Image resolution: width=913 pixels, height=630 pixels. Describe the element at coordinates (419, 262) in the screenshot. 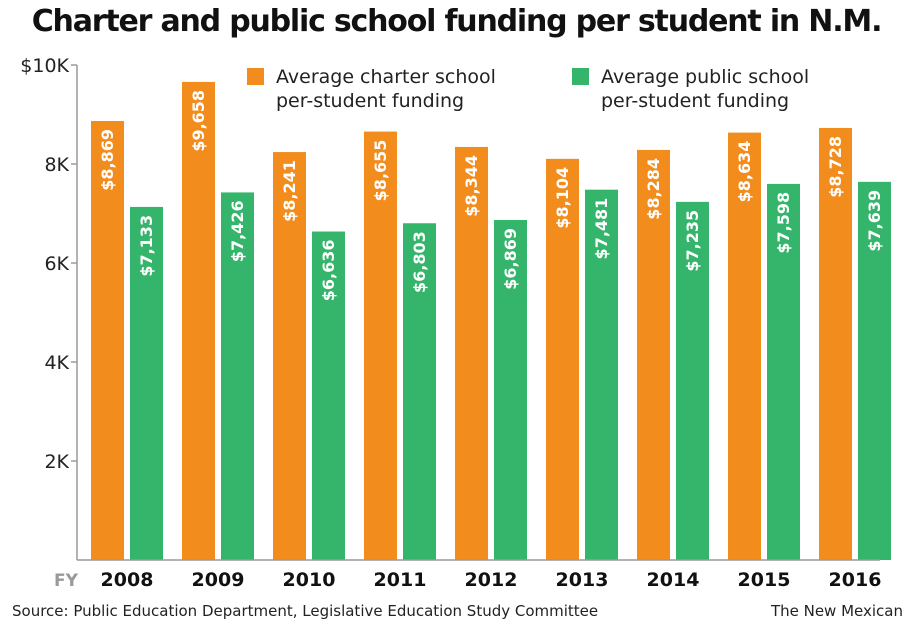

I see `data-label: $6,803` at that location.